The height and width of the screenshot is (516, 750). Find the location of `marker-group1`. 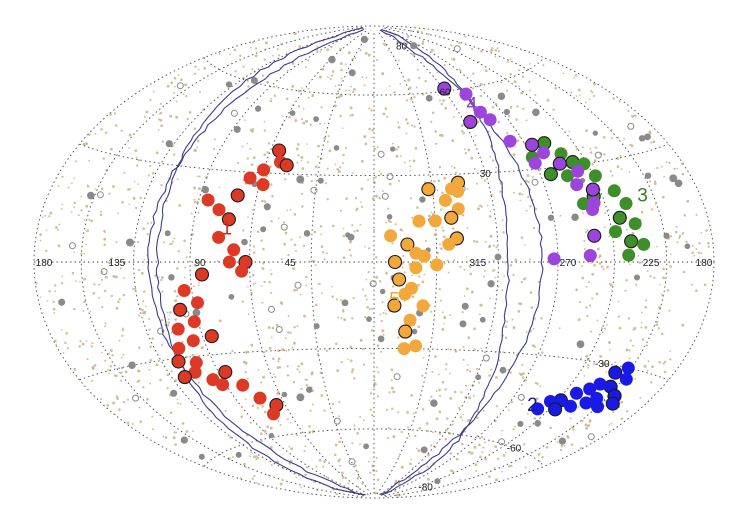

marker-group1 is located at coordinates (210, 200).